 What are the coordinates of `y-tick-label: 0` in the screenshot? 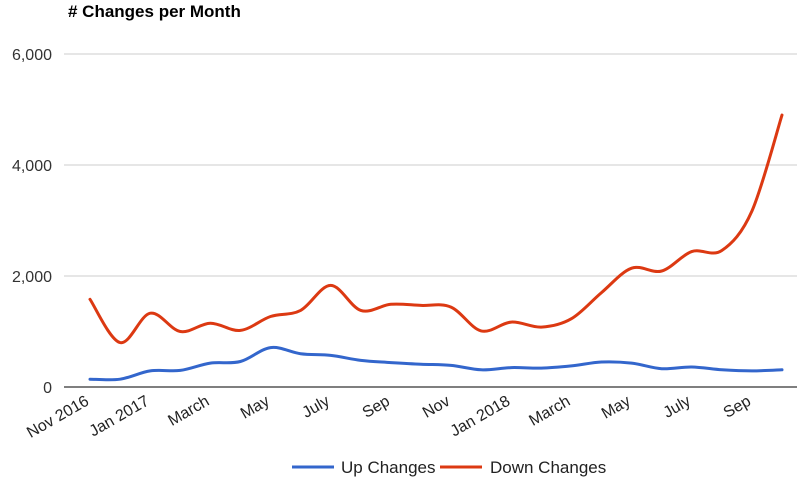 It's located at (47, 388).